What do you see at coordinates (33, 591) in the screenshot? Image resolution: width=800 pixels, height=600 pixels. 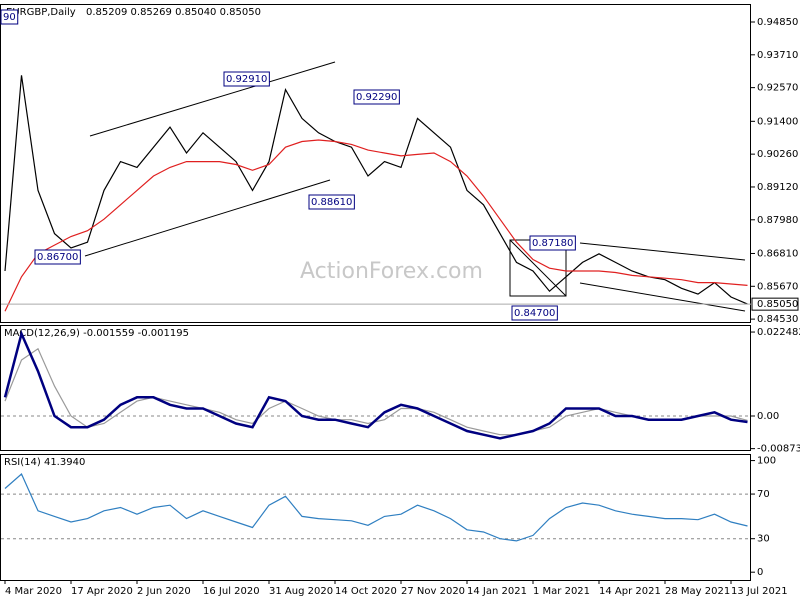 I see `x-tick-label: 4 Mar 2020` at bounding box center [33, 591].